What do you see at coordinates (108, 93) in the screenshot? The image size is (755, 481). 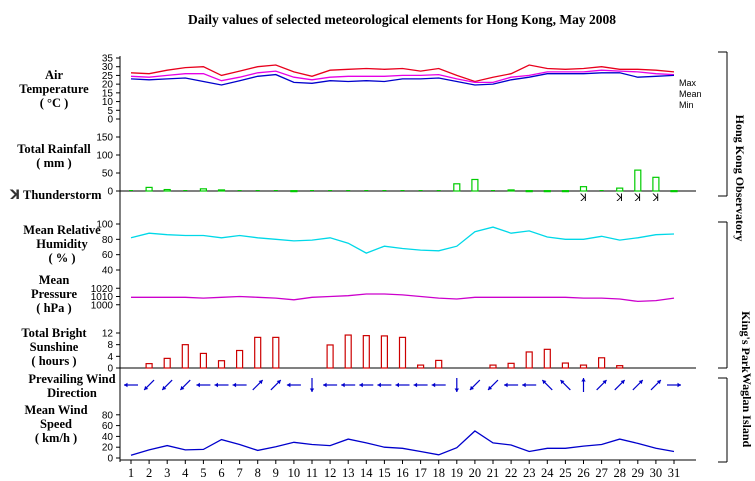 I see `y-tick-label: 15` at bounding box center [108, 93].